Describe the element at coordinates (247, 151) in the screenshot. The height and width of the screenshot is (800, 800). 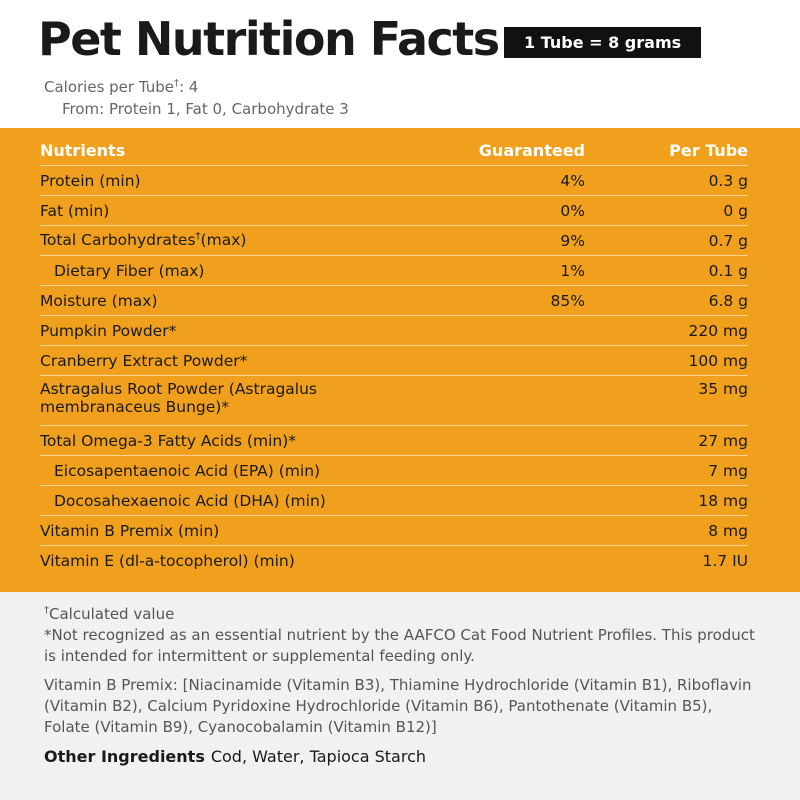
I see `column-header: Nutrients` at that location.